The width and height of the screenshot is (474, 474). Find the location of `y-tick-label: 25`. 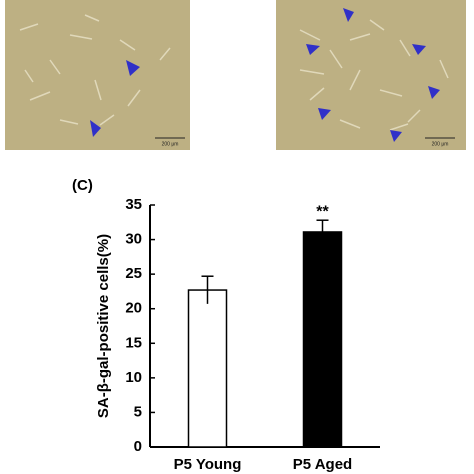

y-tick-label: 25 is located at coordinates (133, 273).